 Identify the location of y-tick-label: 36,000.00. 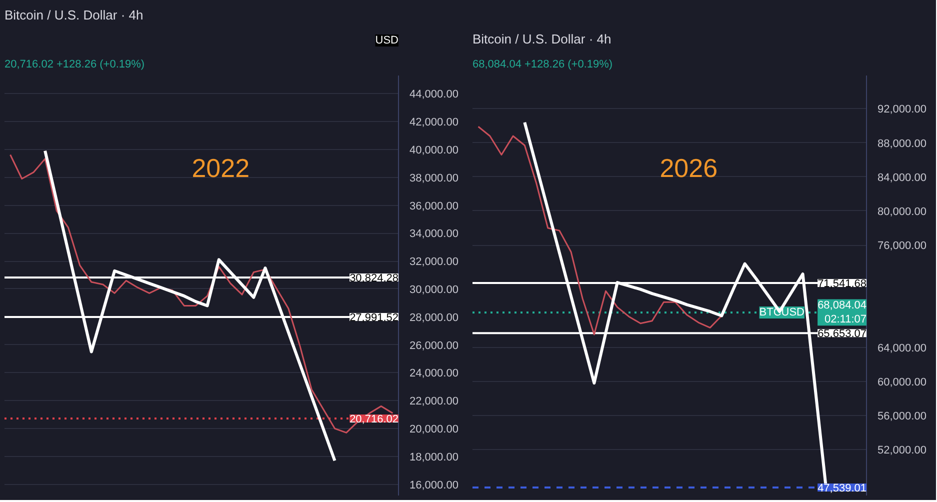
(434, 206).